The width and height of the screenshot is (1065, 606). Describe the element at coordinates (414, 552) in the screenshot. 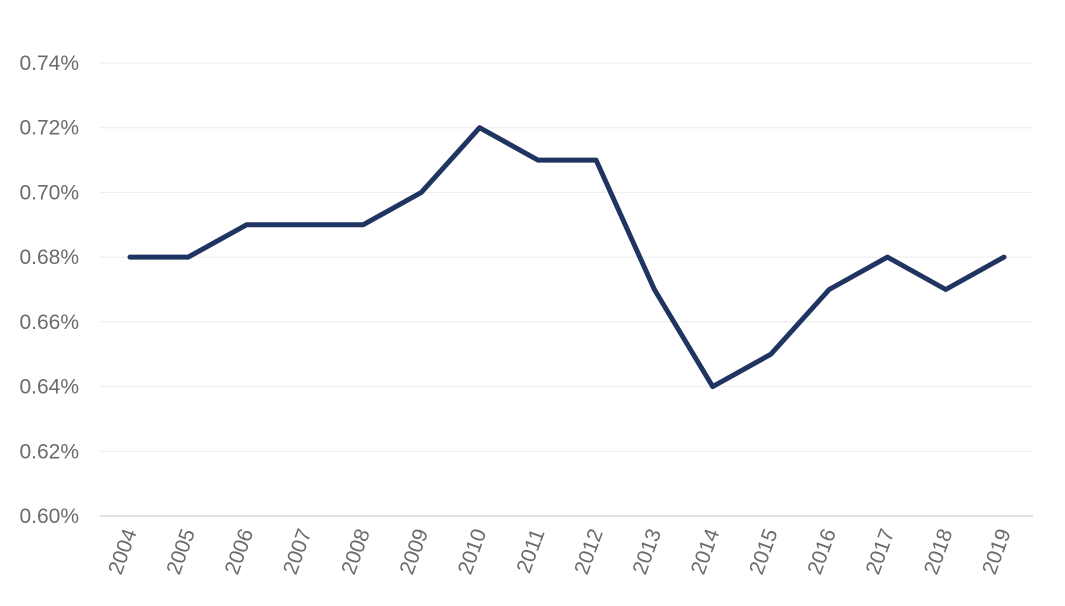

I see `x-tick-label: 2009` at that location.